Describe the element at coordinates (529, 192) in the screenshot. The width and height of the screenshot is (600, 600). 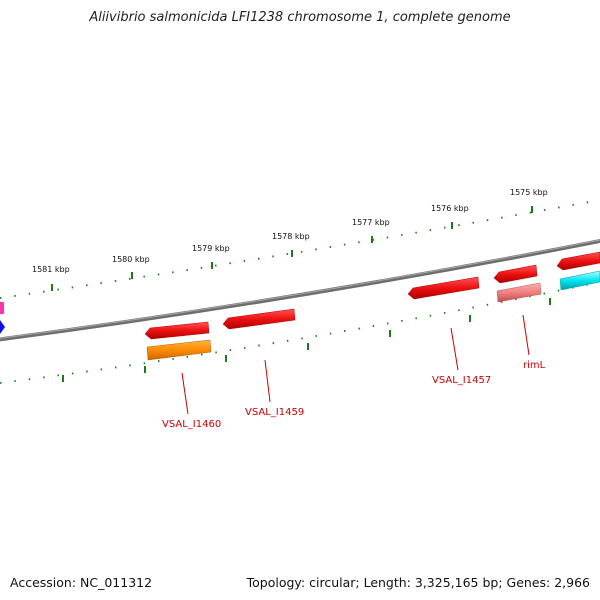
I see `tick-label-1575: 1575 kbp` at that location.